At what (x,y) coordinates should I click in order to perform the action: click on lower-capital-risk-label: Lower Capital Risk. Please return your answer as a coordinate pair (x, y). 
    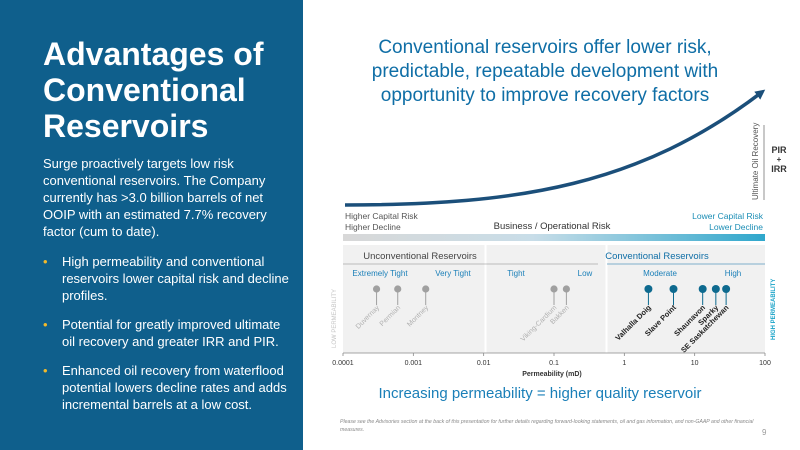
    Looking at the image, I should click on (728, 216).